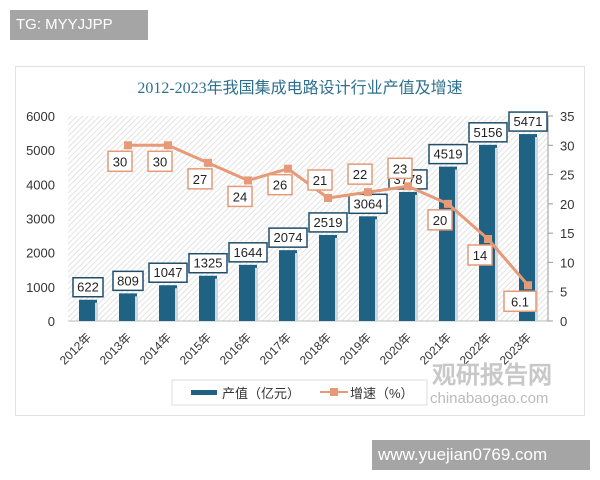  I want to click on x-tick: 2016年, so click(235, 348).